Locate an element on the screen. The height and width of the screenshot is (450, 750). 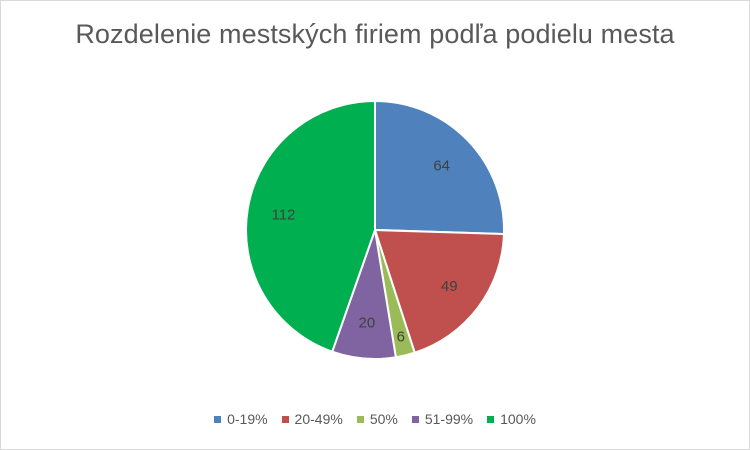
data-label-51-99: 20 is located at coordinates (367, 323).